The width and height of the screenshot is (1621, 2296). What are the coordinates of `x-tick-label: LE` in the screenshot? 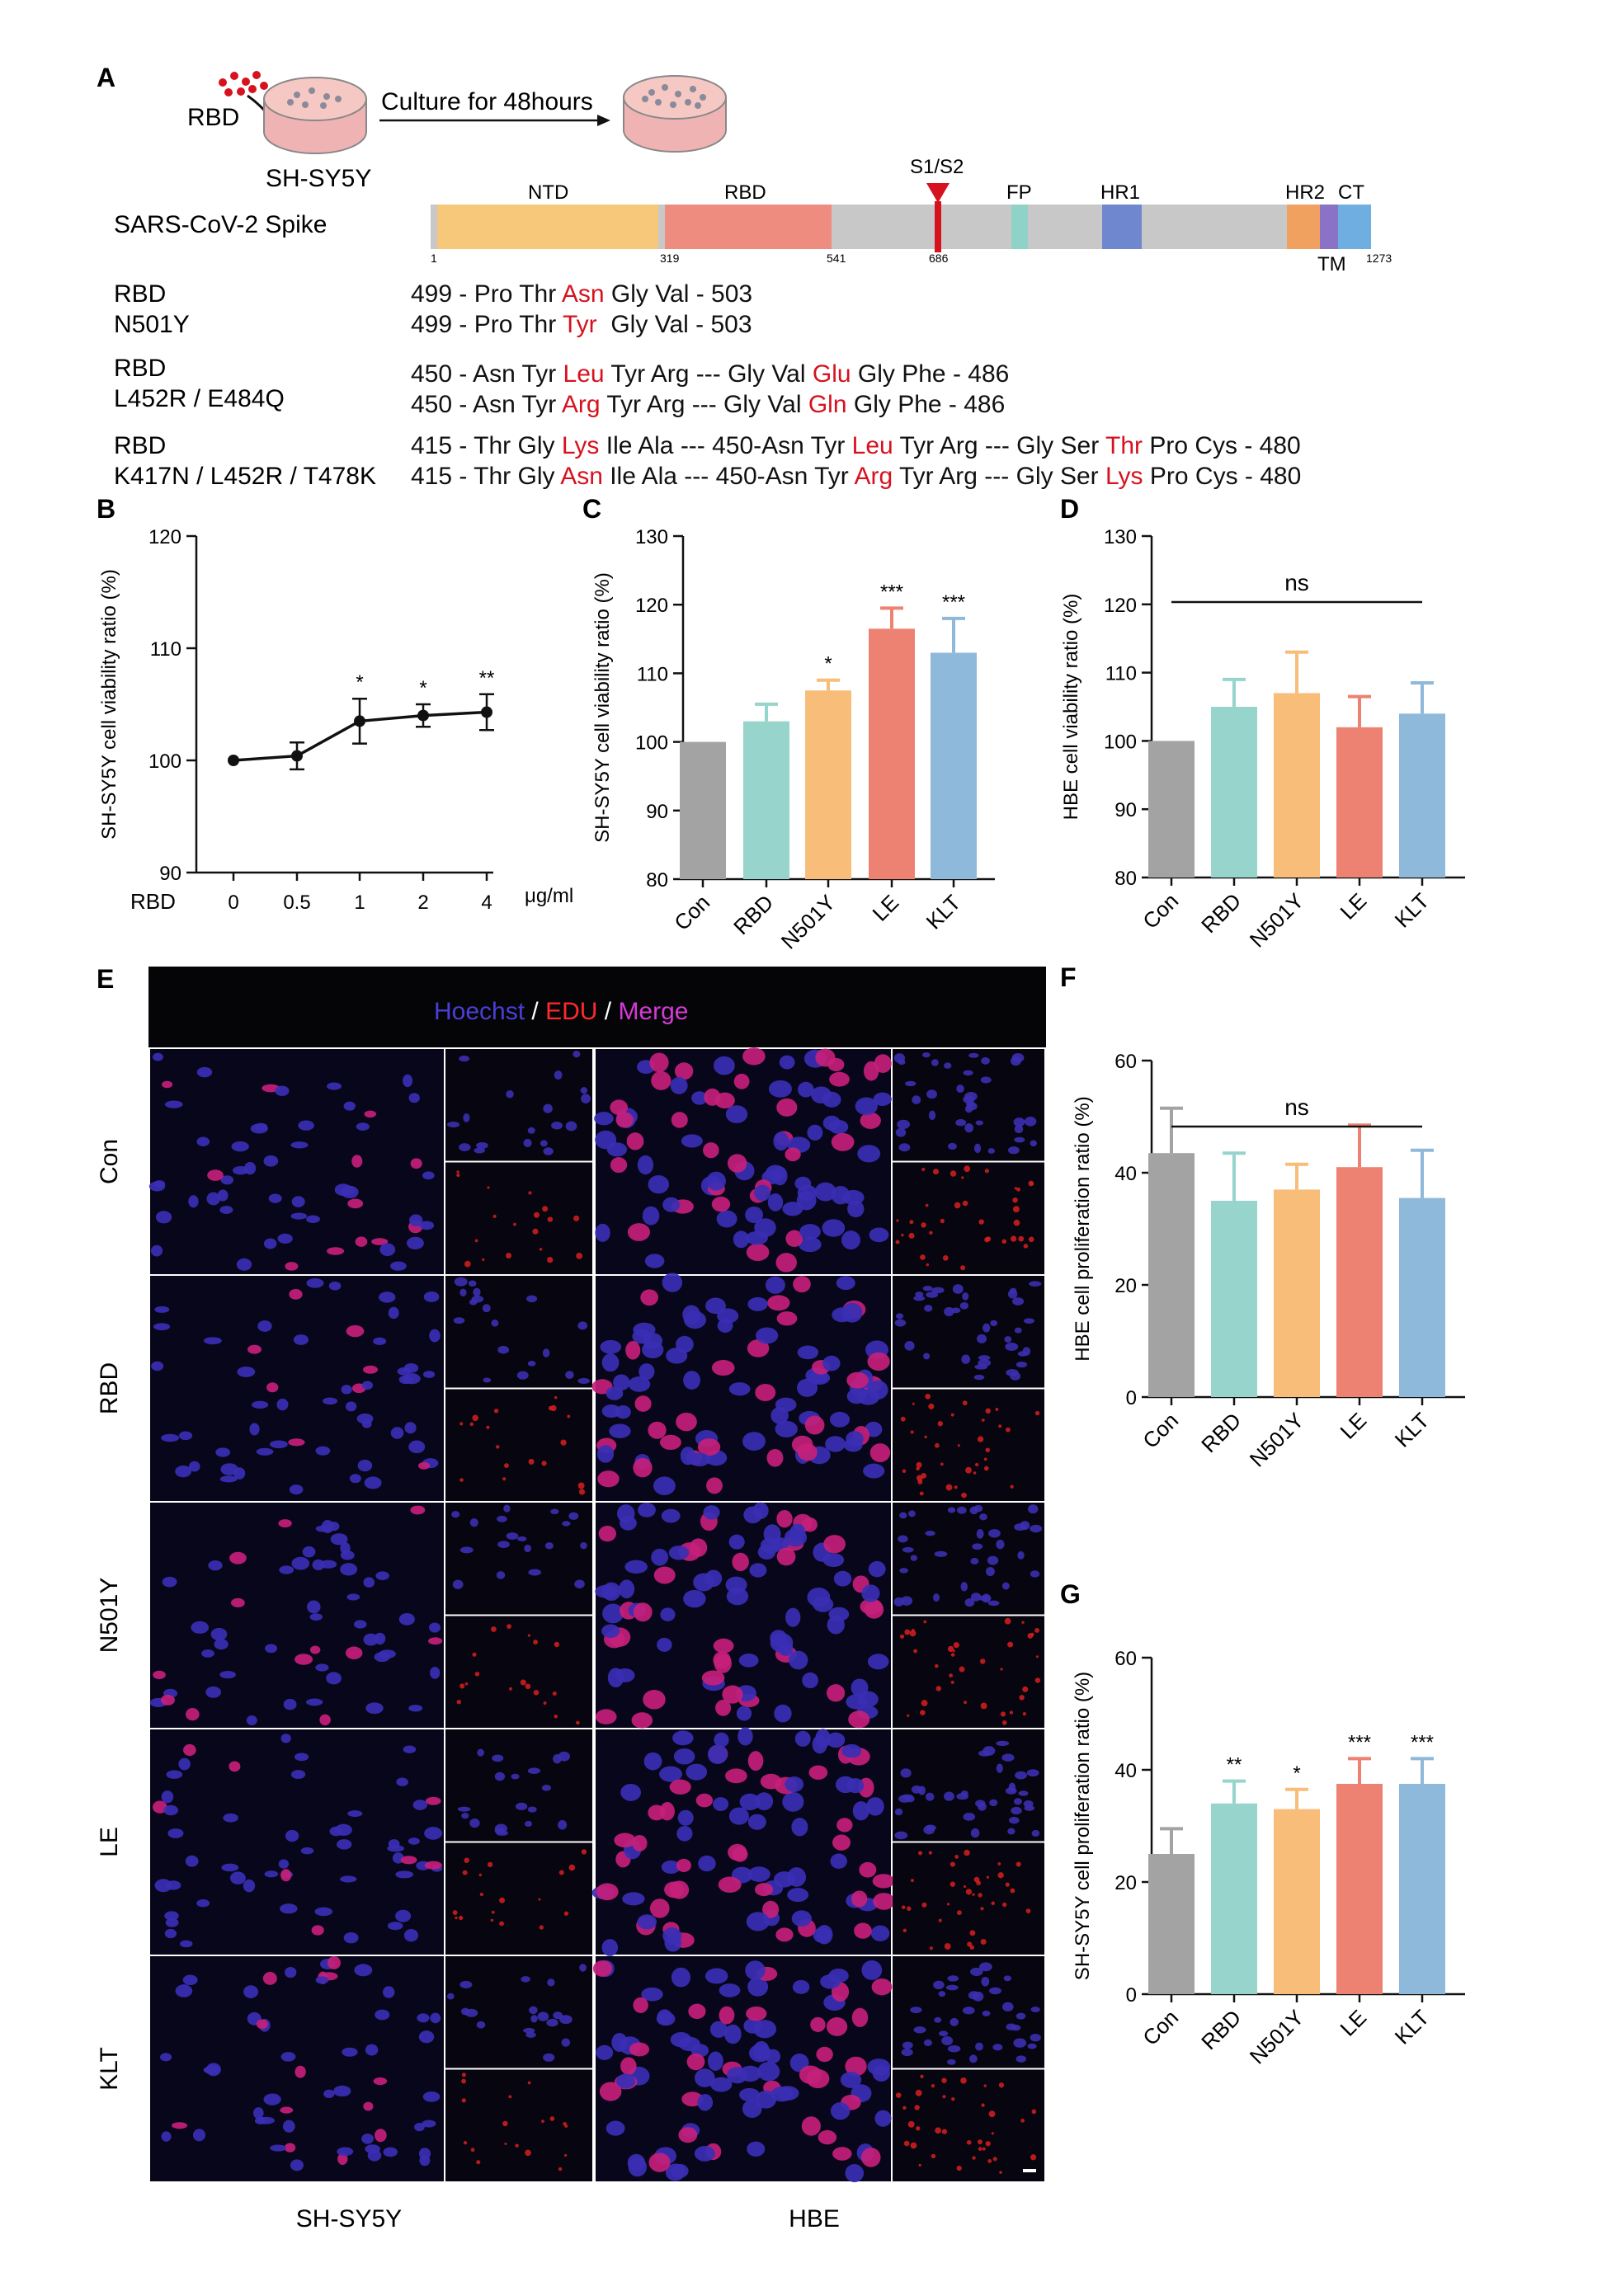 It's located at (886, 908).